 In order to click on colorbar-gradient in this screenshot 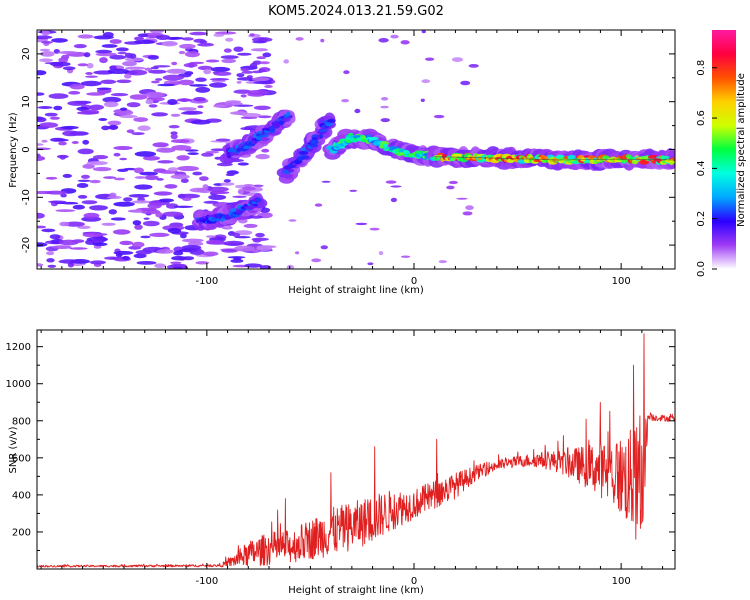, I will do `click(724, 149)`.